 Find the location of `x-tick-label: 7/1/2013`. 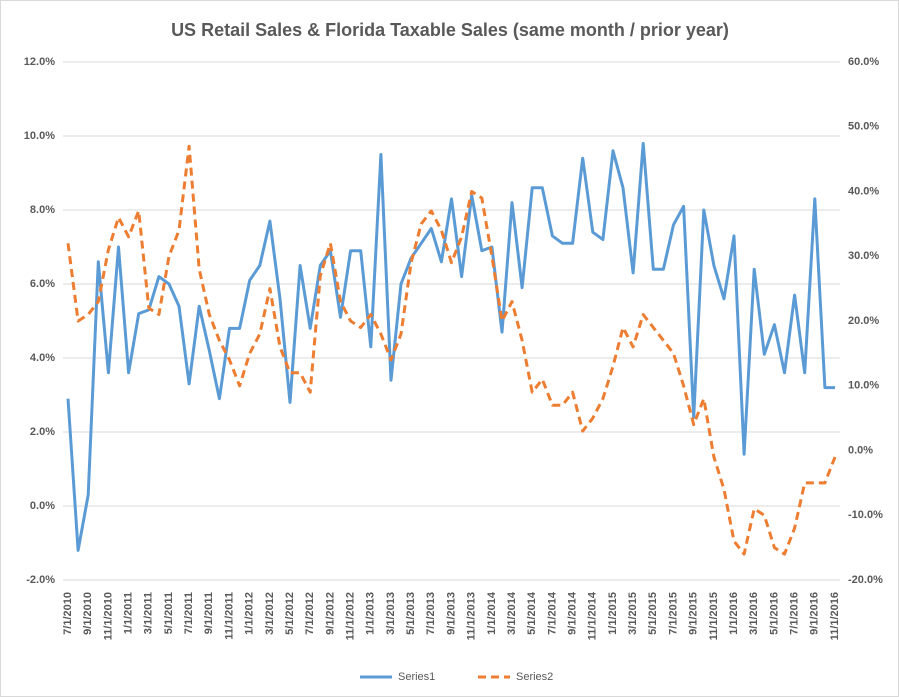

x-tick-label: 7/1/2013 is located at coordinates (431, 613).